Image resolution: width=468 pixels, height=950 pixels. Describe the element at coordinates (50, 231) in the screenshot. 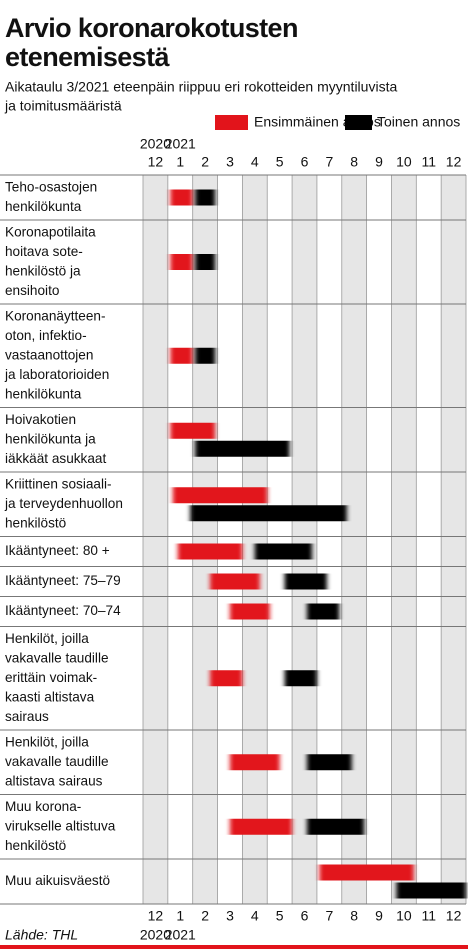

I see `row-label: Koronapotilaita` at that location.